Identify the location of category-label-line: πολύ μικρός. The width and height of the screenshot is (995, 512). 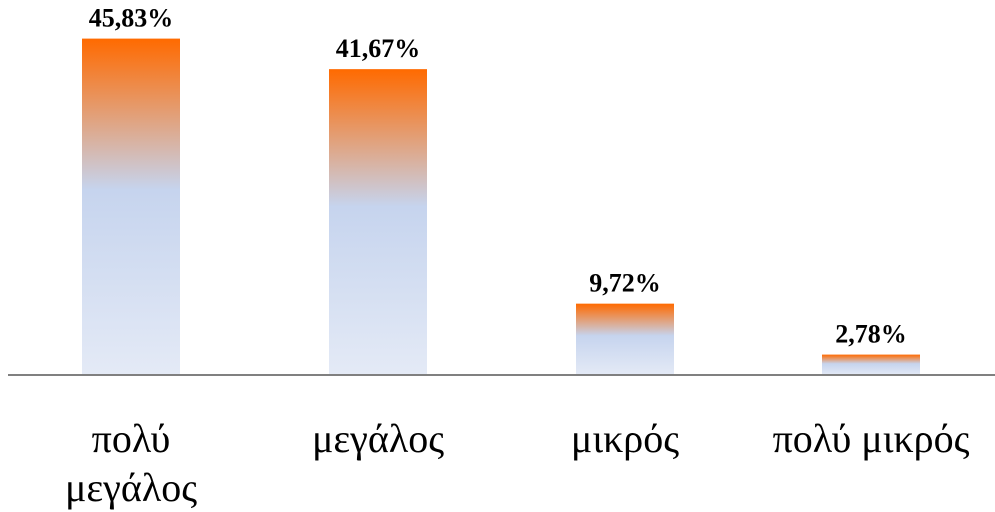
(871, 438).